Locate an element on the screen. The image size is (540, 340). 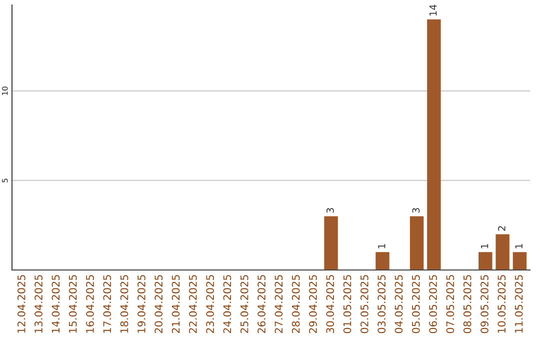
x-tick-label: 16.04.2025 is located at coordinates (90, 304).